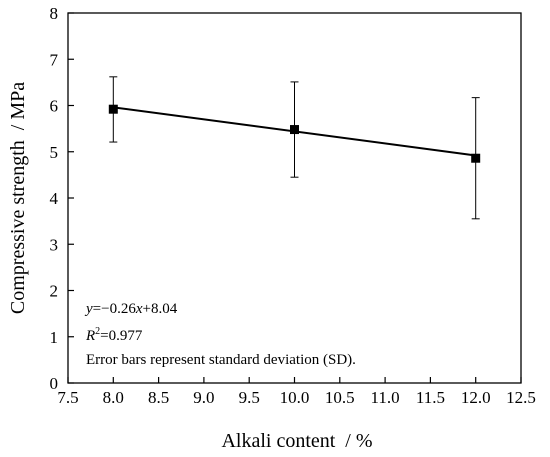 The image size is (550, 457). I want to click on y-tick-label: 6, so click(54, 106).